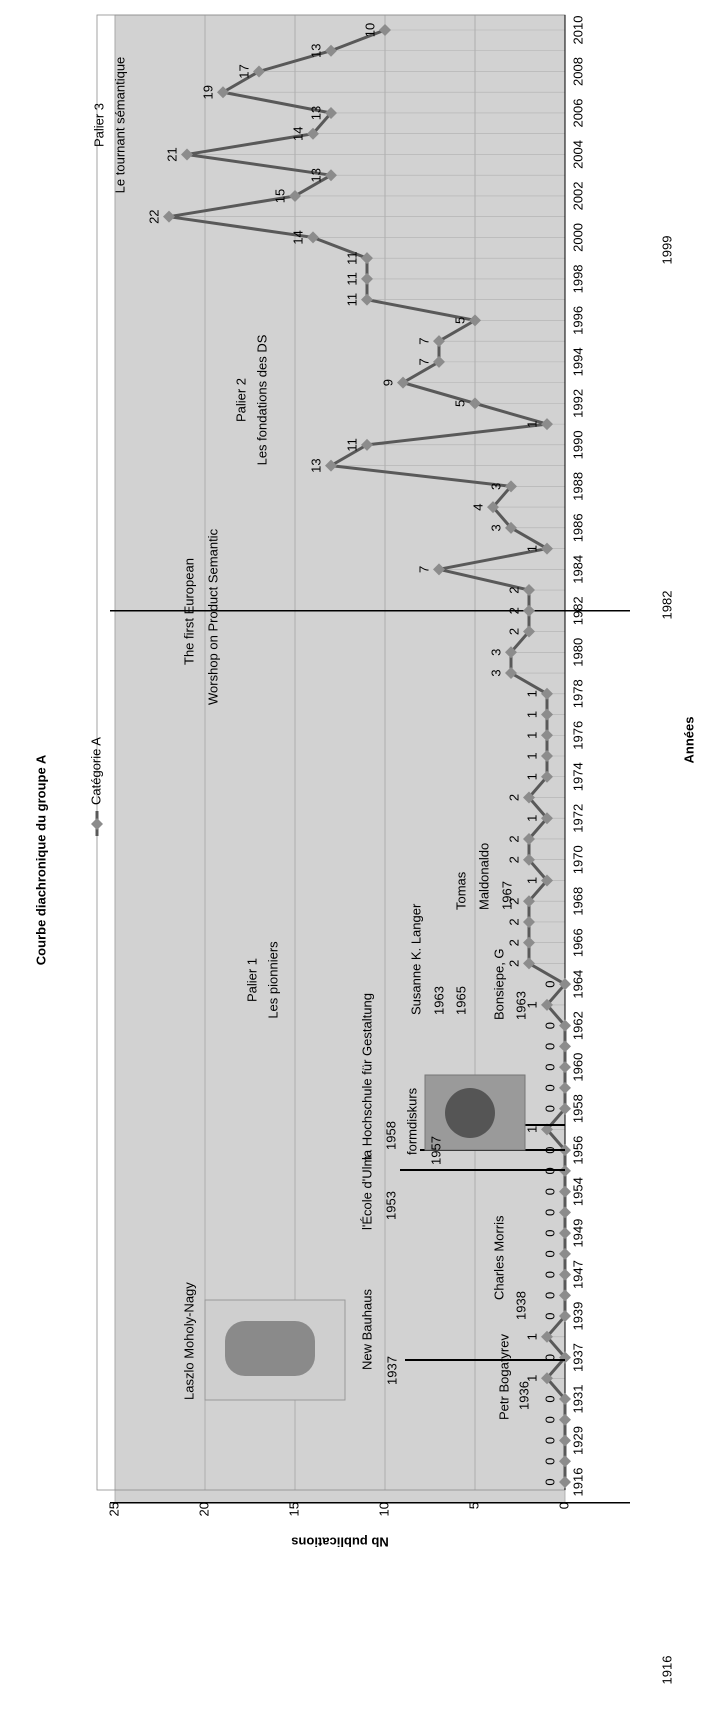 The image size is (701, 1721). Describe the element at coordinates (577, 154) in the screenshot. I see `x-tick-label: 2004` at that location.